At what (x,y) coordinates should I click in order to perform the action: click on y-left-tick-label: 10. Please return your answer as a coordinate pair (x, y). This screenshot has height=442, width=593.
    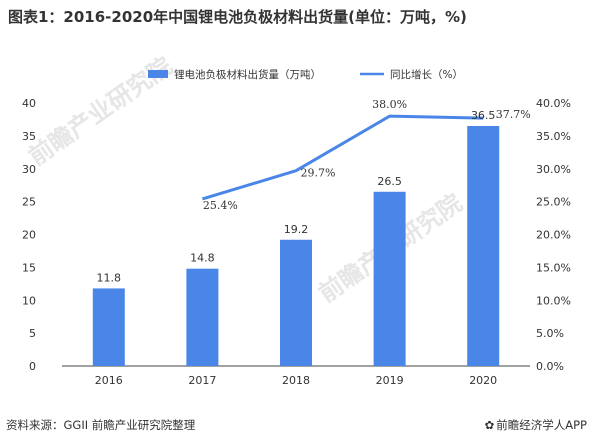
    Looking at the image, I should click on (29, 300).